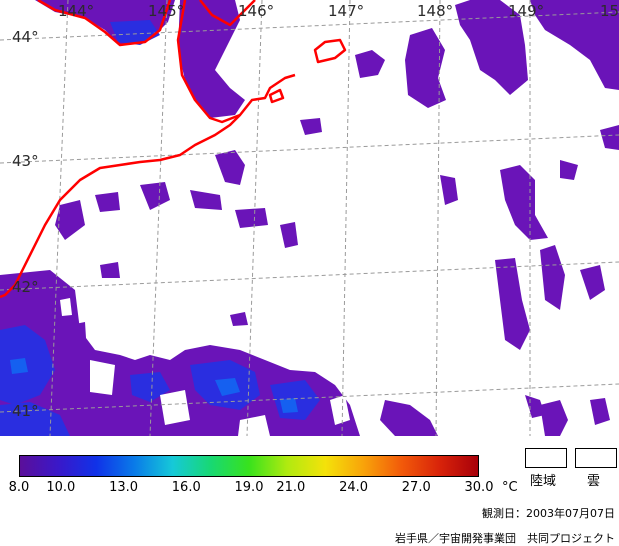  Describe the element at coordinates (543, 481) in the screenshot. I see `land-legend-label: 陸域` at that location.